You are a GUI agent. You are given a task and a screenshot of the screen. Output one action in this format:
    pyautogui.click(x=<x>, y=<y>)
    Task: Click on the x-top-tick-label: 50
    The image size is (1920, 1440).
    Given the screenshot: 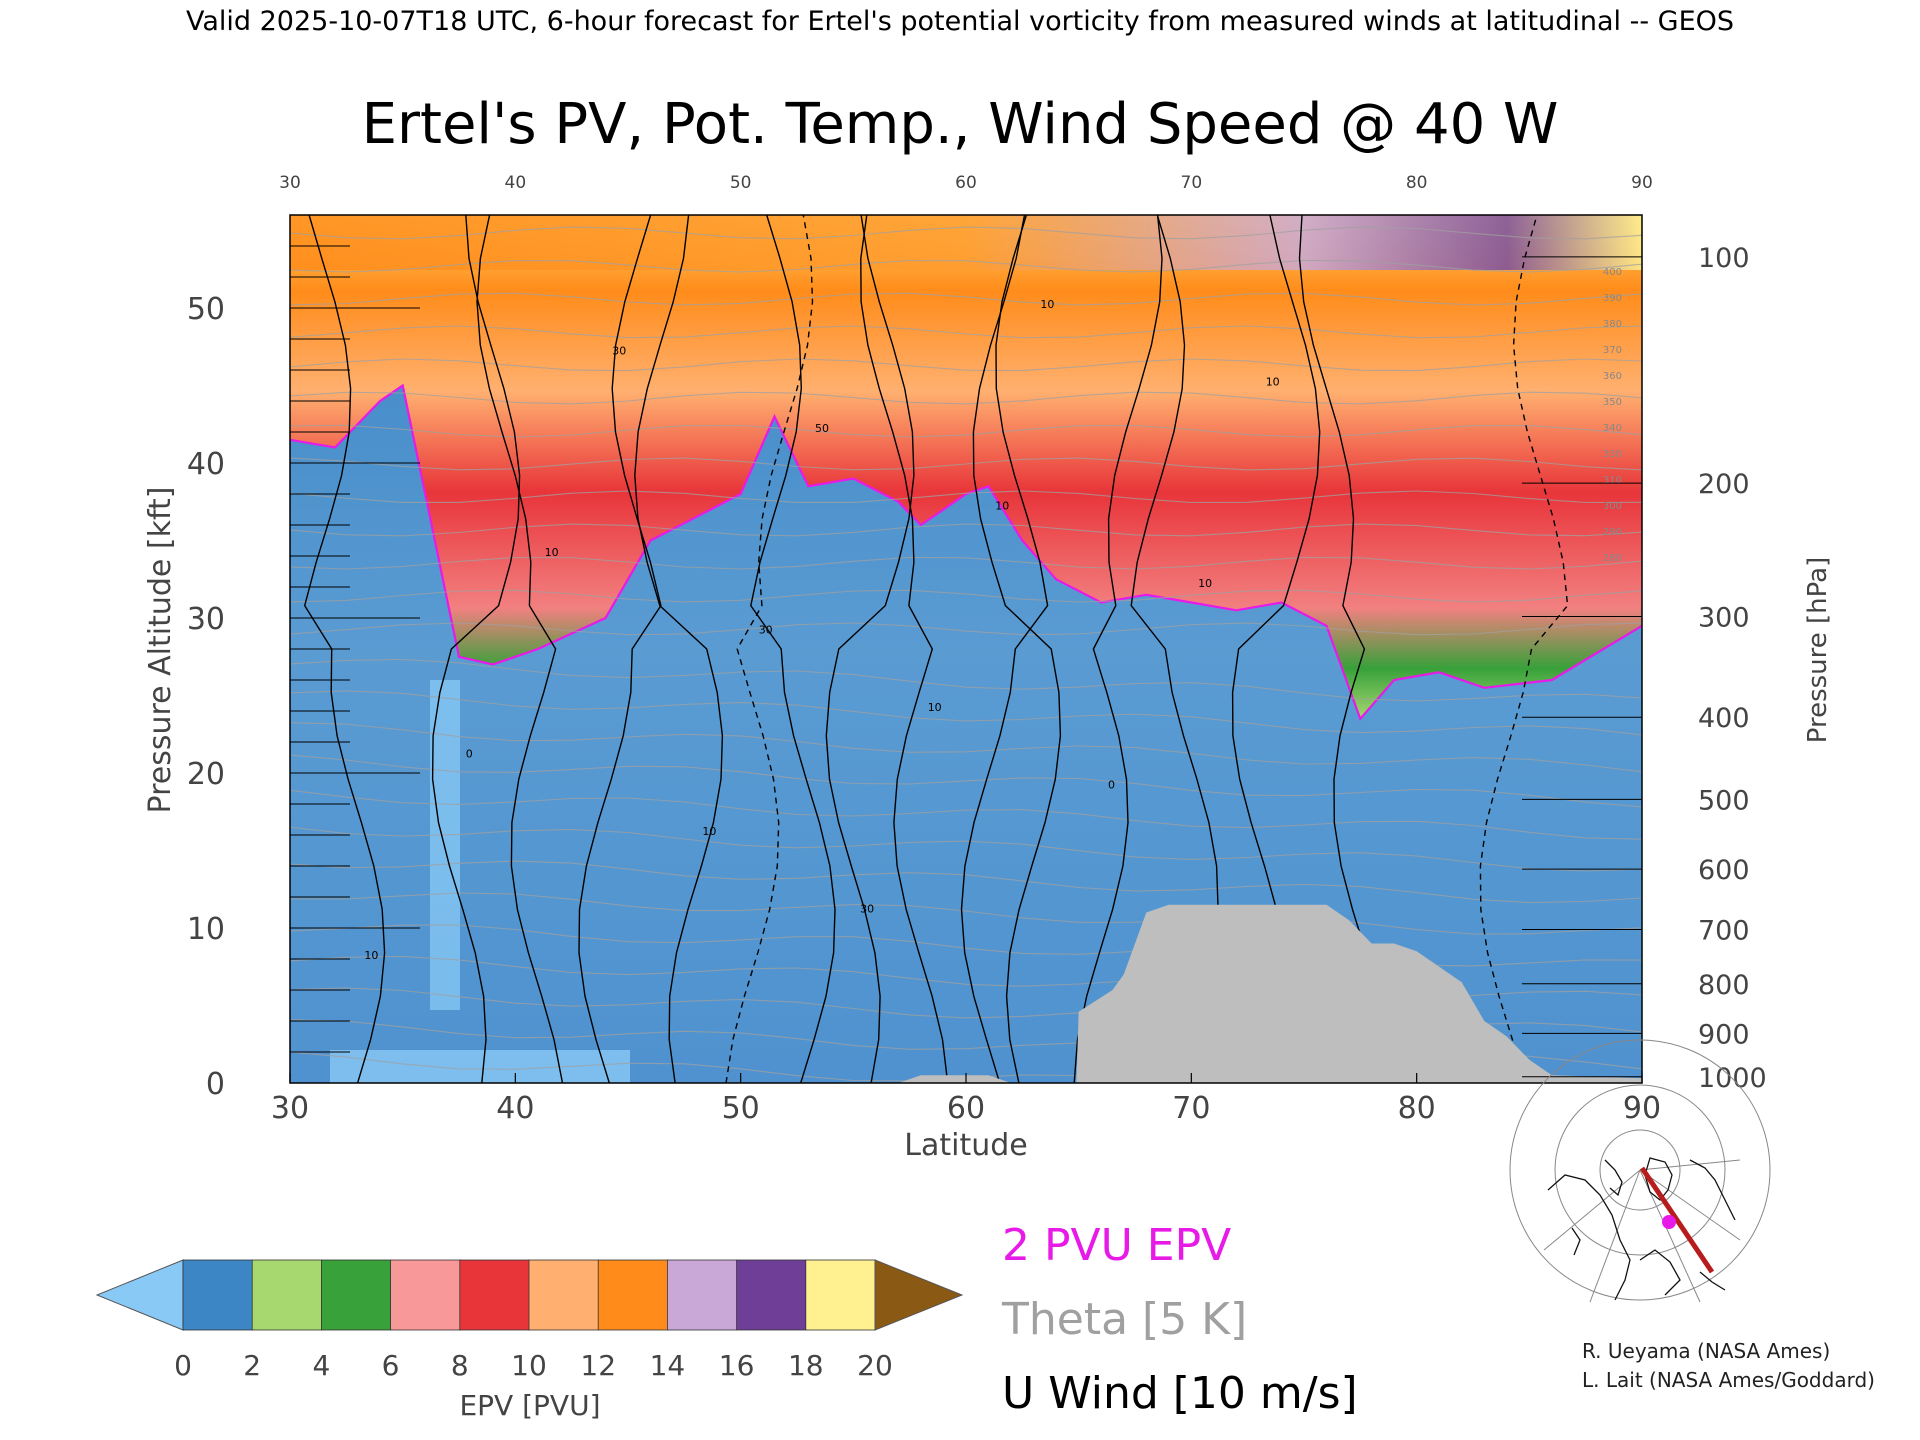 What is the action you would take?
    pyautogui.click(x=741, y=183)
    